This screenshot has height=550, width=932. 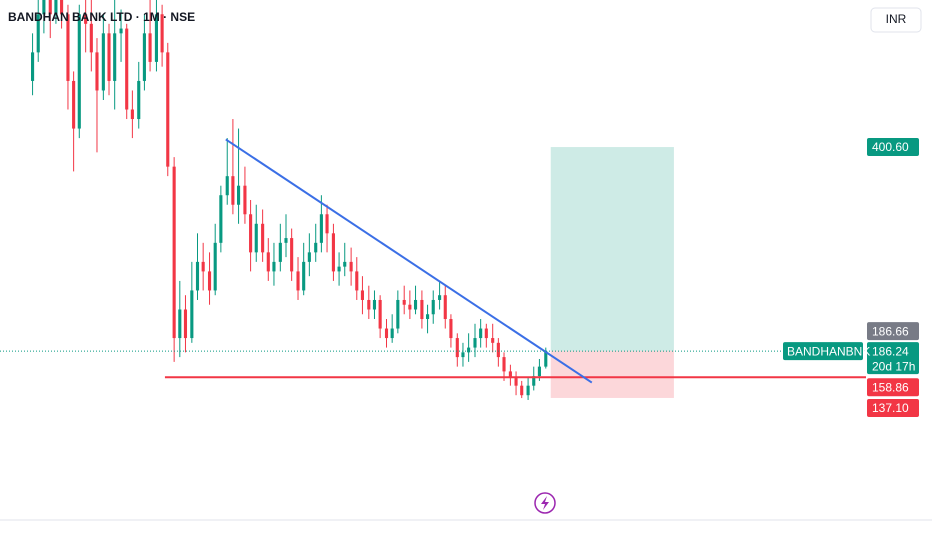 I want to click on target-label-bg, so click(x=893, y=147).